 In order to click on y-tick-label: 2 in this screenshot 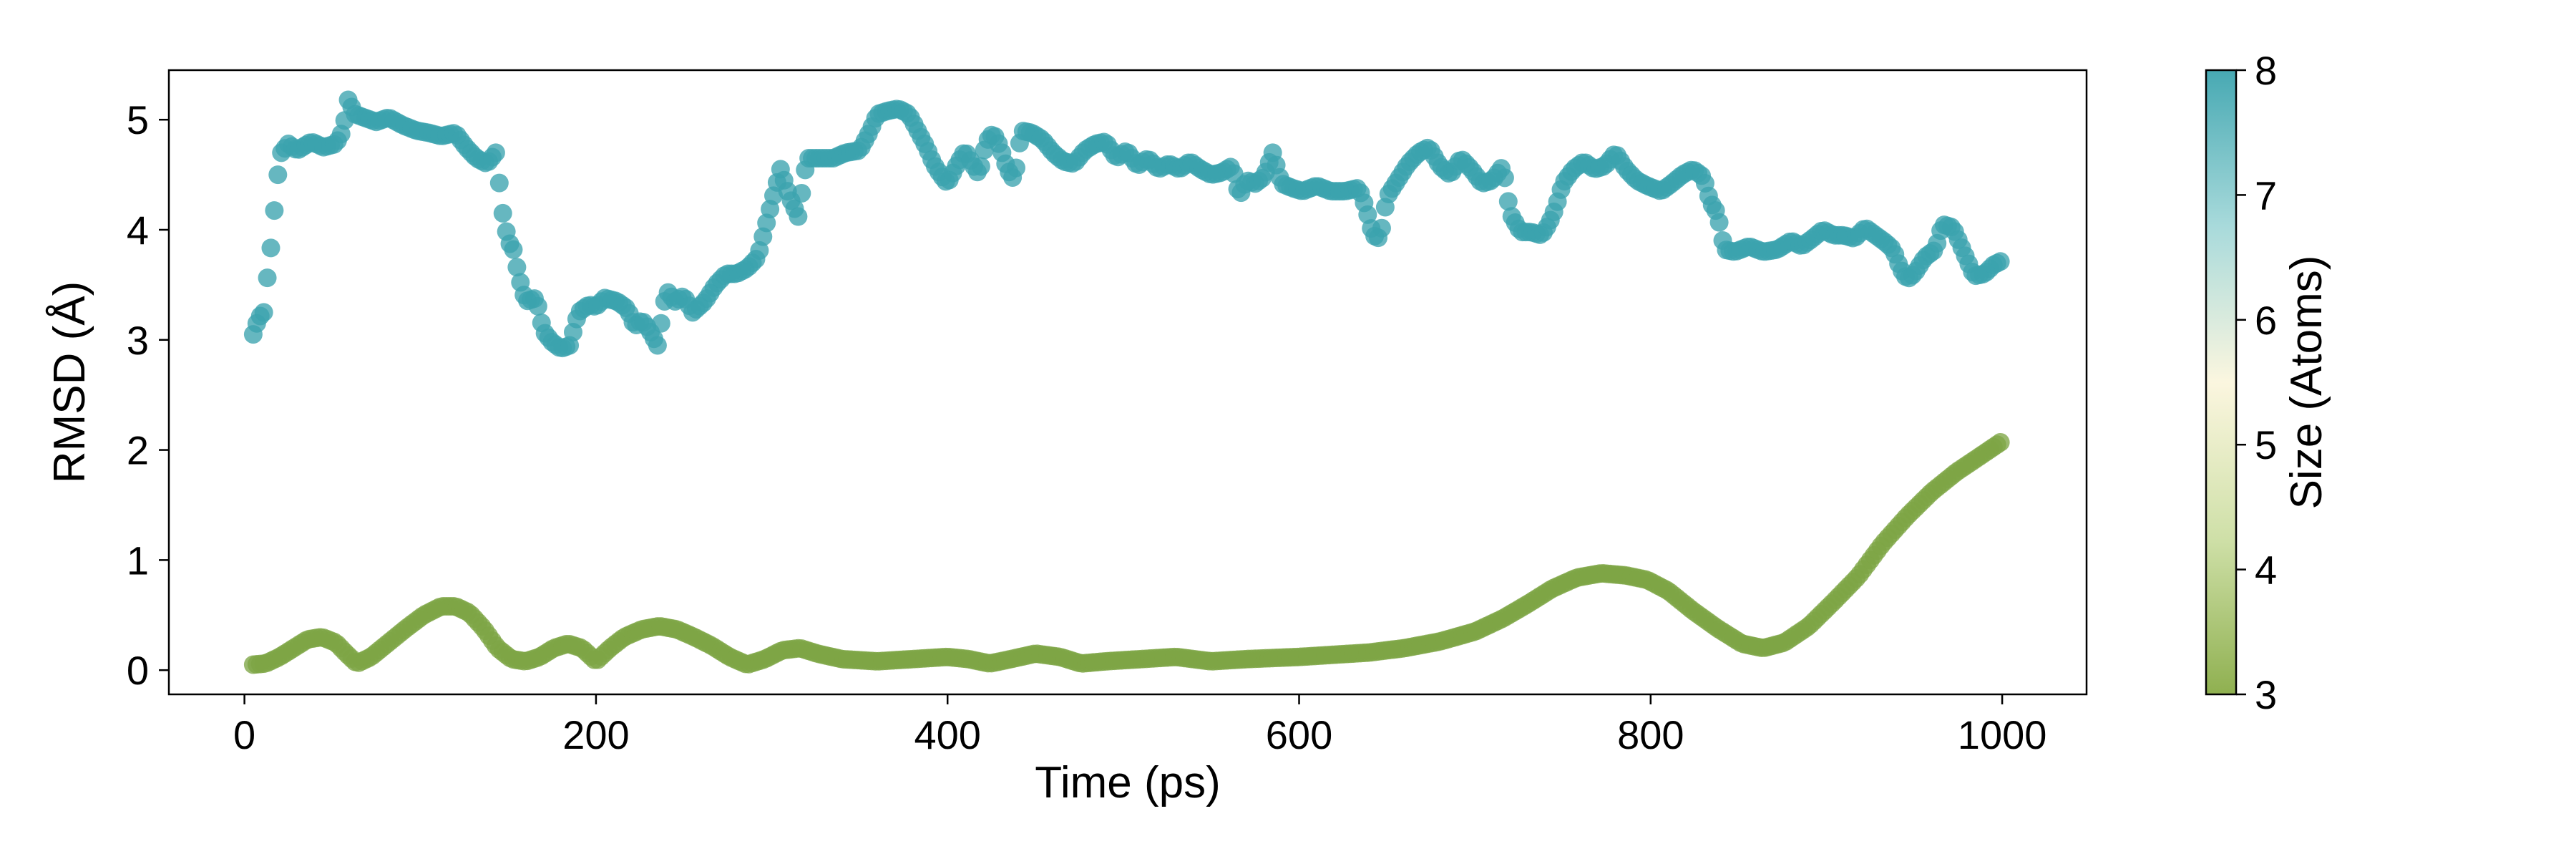, I will do `click(138, 450)`.